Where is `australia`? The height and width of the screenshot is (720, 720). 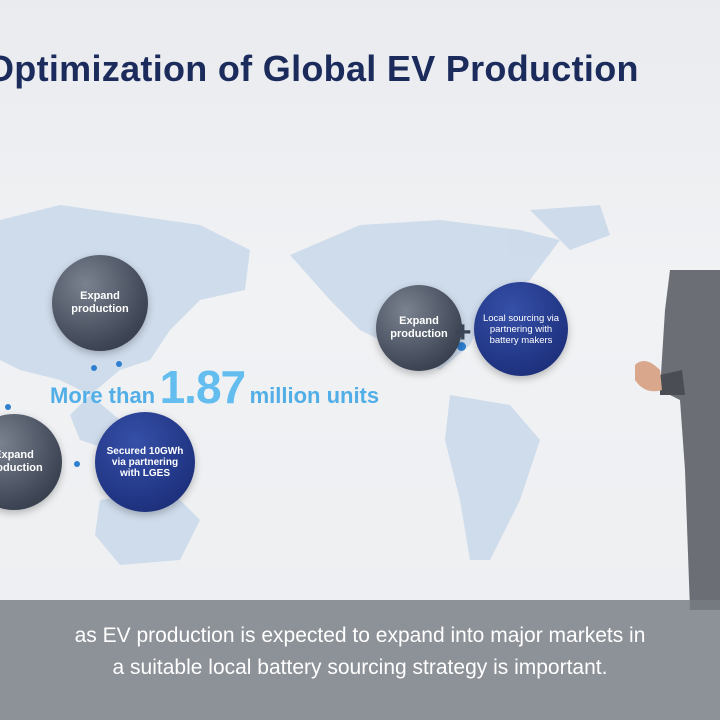 australia is located at coordinates (147, 527).